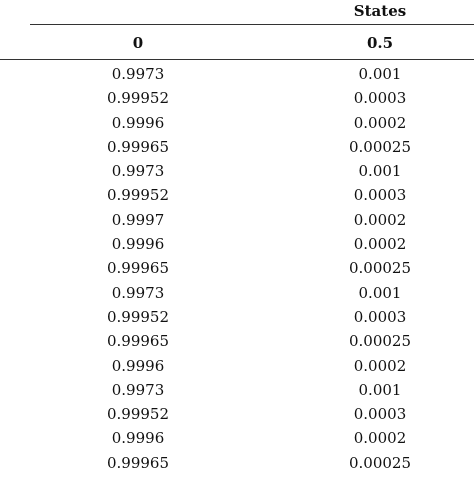 The width and height of the screenshot is (474, 477). What do you see at coordinates (252, 24) in the screenshot?
I see `group-header-rule` at bounding box center [252, 24].